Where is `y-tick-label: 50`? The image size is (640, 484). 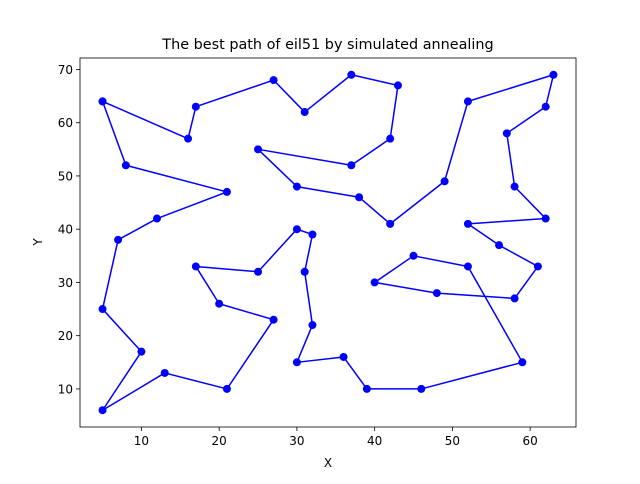 y-tick-label: 50 is located at coordinates (65, 176).